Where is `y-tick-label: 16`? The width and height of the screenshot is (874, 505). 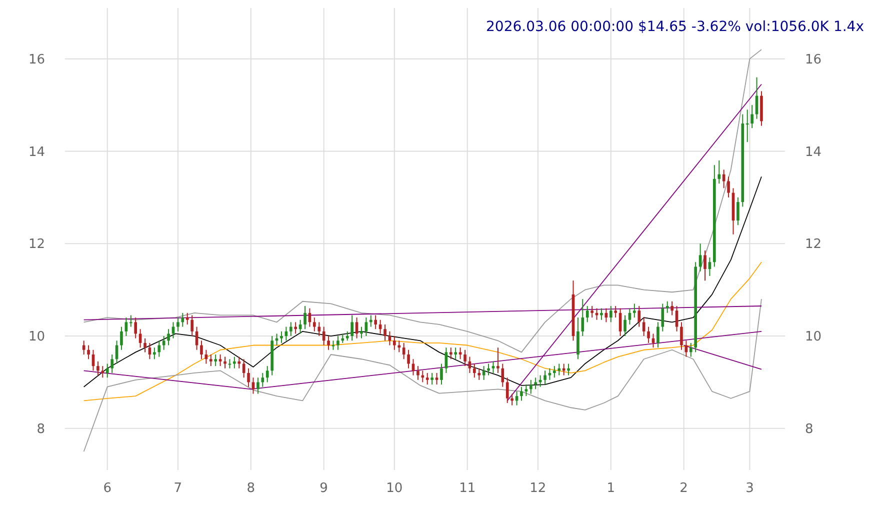 y-tick-label: 16 is located at coordinates (36, 60).